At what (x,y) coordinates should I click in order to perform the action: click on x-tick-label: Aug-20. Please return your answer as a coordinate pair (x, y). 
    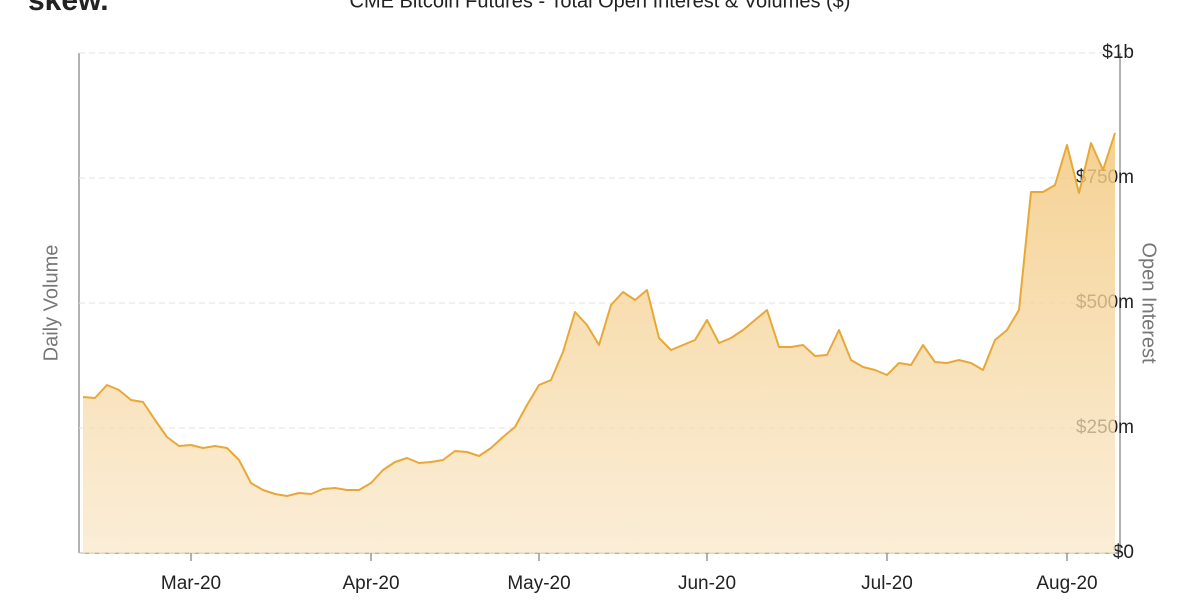
    Looking at the image, I should click on (1066, 583).